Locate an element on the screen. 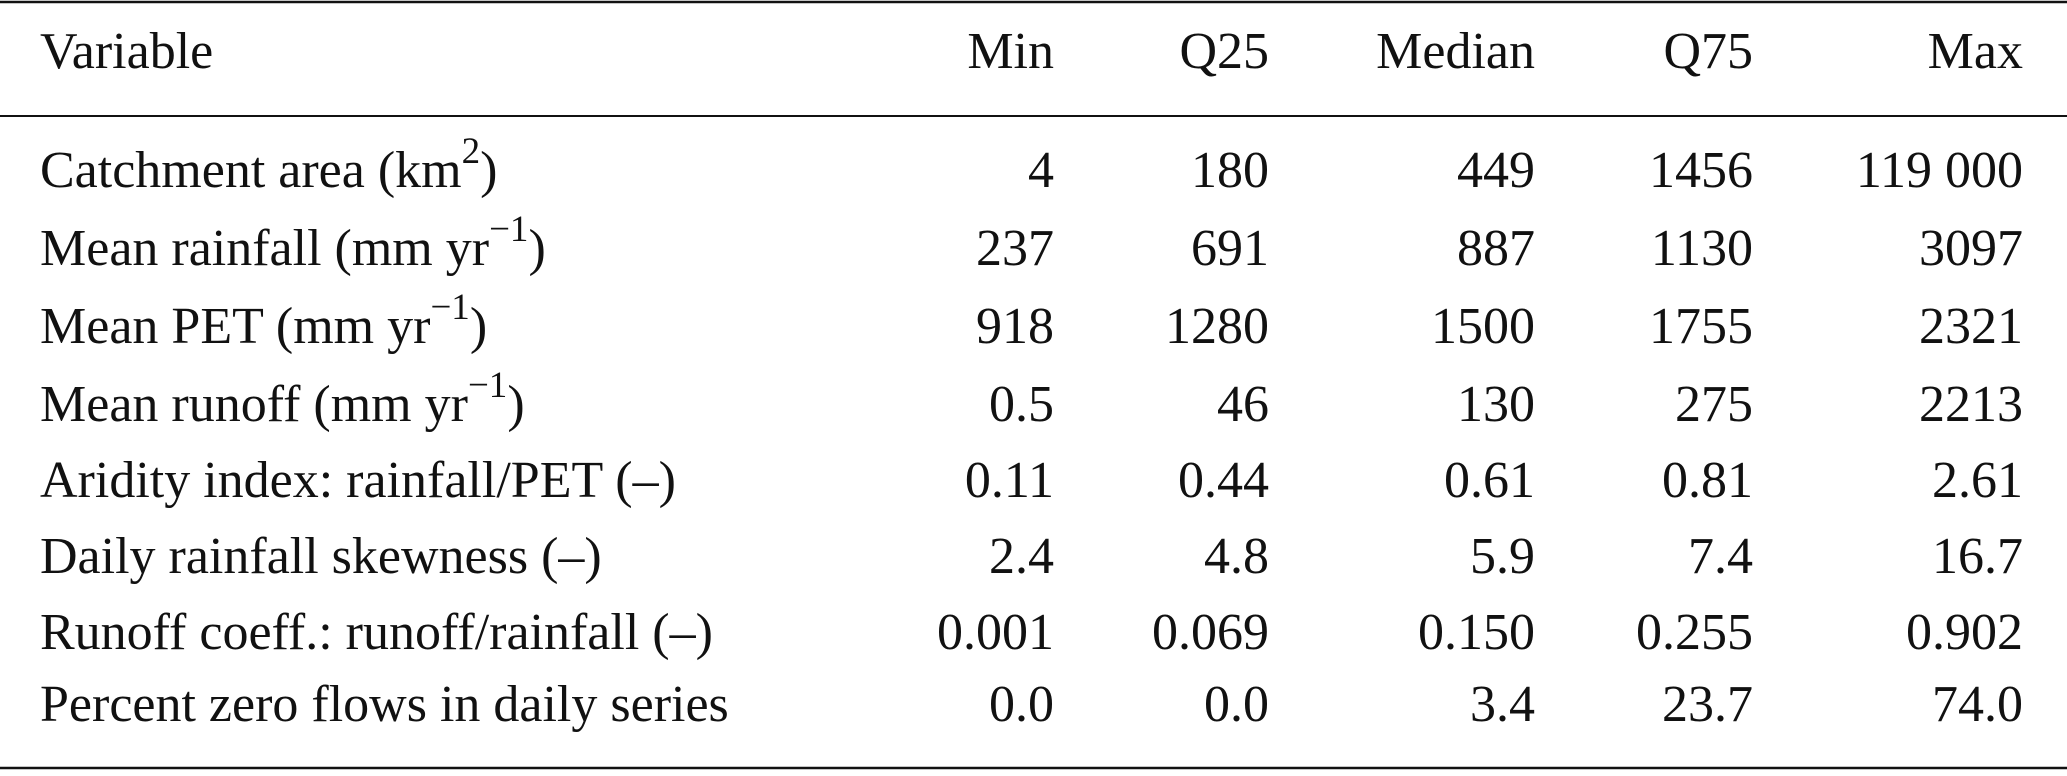 The height and width of the screenshot is (776, 2067). cell-value: 0.81 is located at coordinates (1707, 480).